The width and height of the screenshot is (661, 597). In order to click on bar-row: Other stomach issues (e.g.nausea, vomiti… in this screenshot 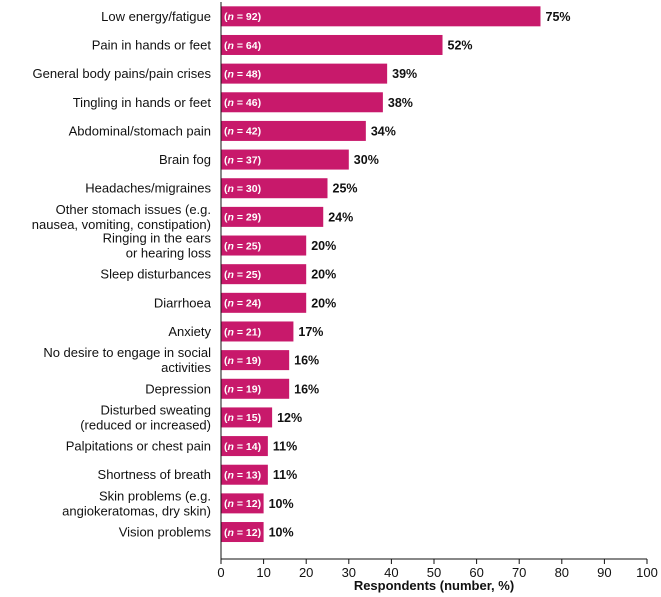, I will do `click(192, 217)`.